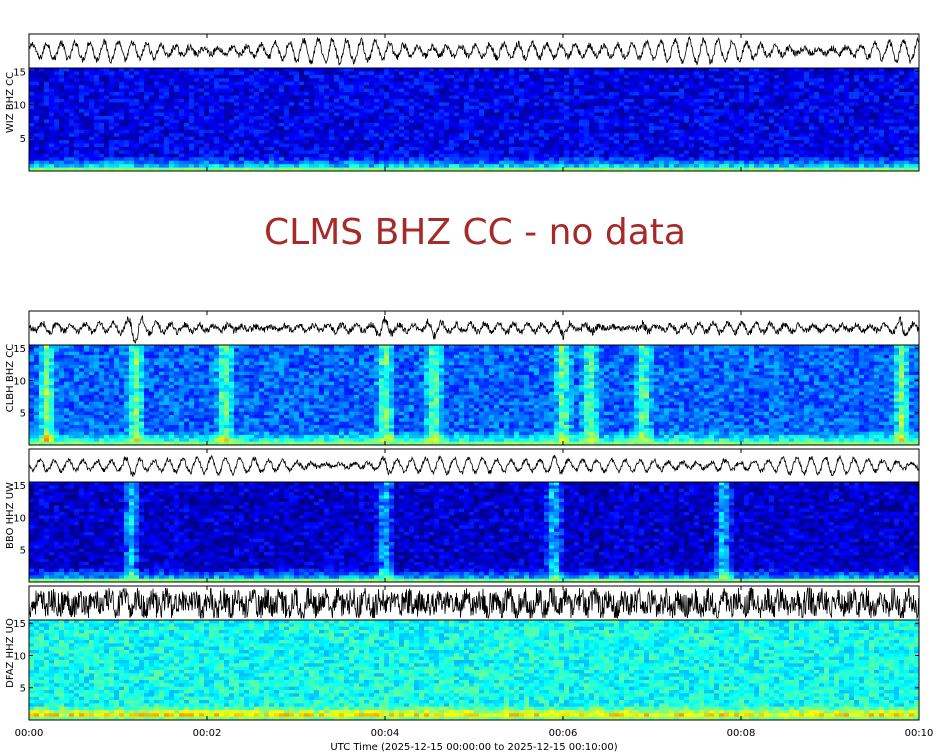 This screenshot has height=756, width=950. Describe the element at coordinates (741, 733) in the screenshot. I see `x-tick-label: 00:08` at that location.